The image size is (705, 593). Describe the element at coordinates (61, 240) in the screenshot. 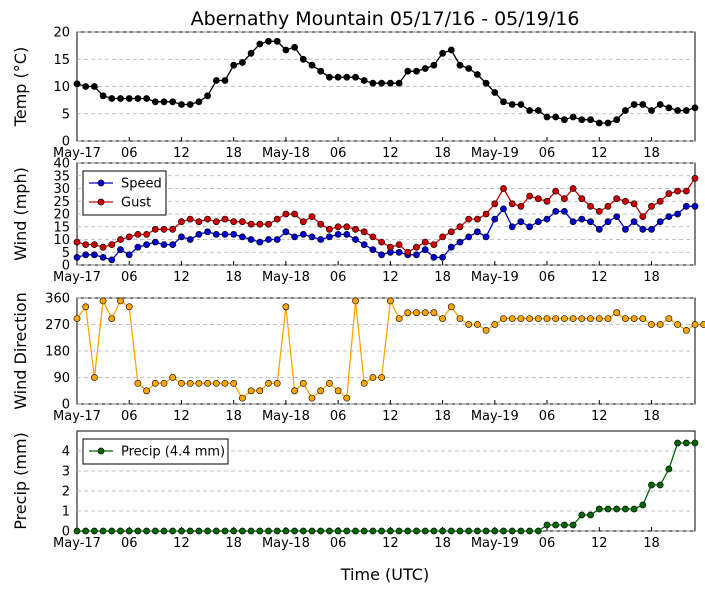

I see `y-tick-label: 10` at that location.